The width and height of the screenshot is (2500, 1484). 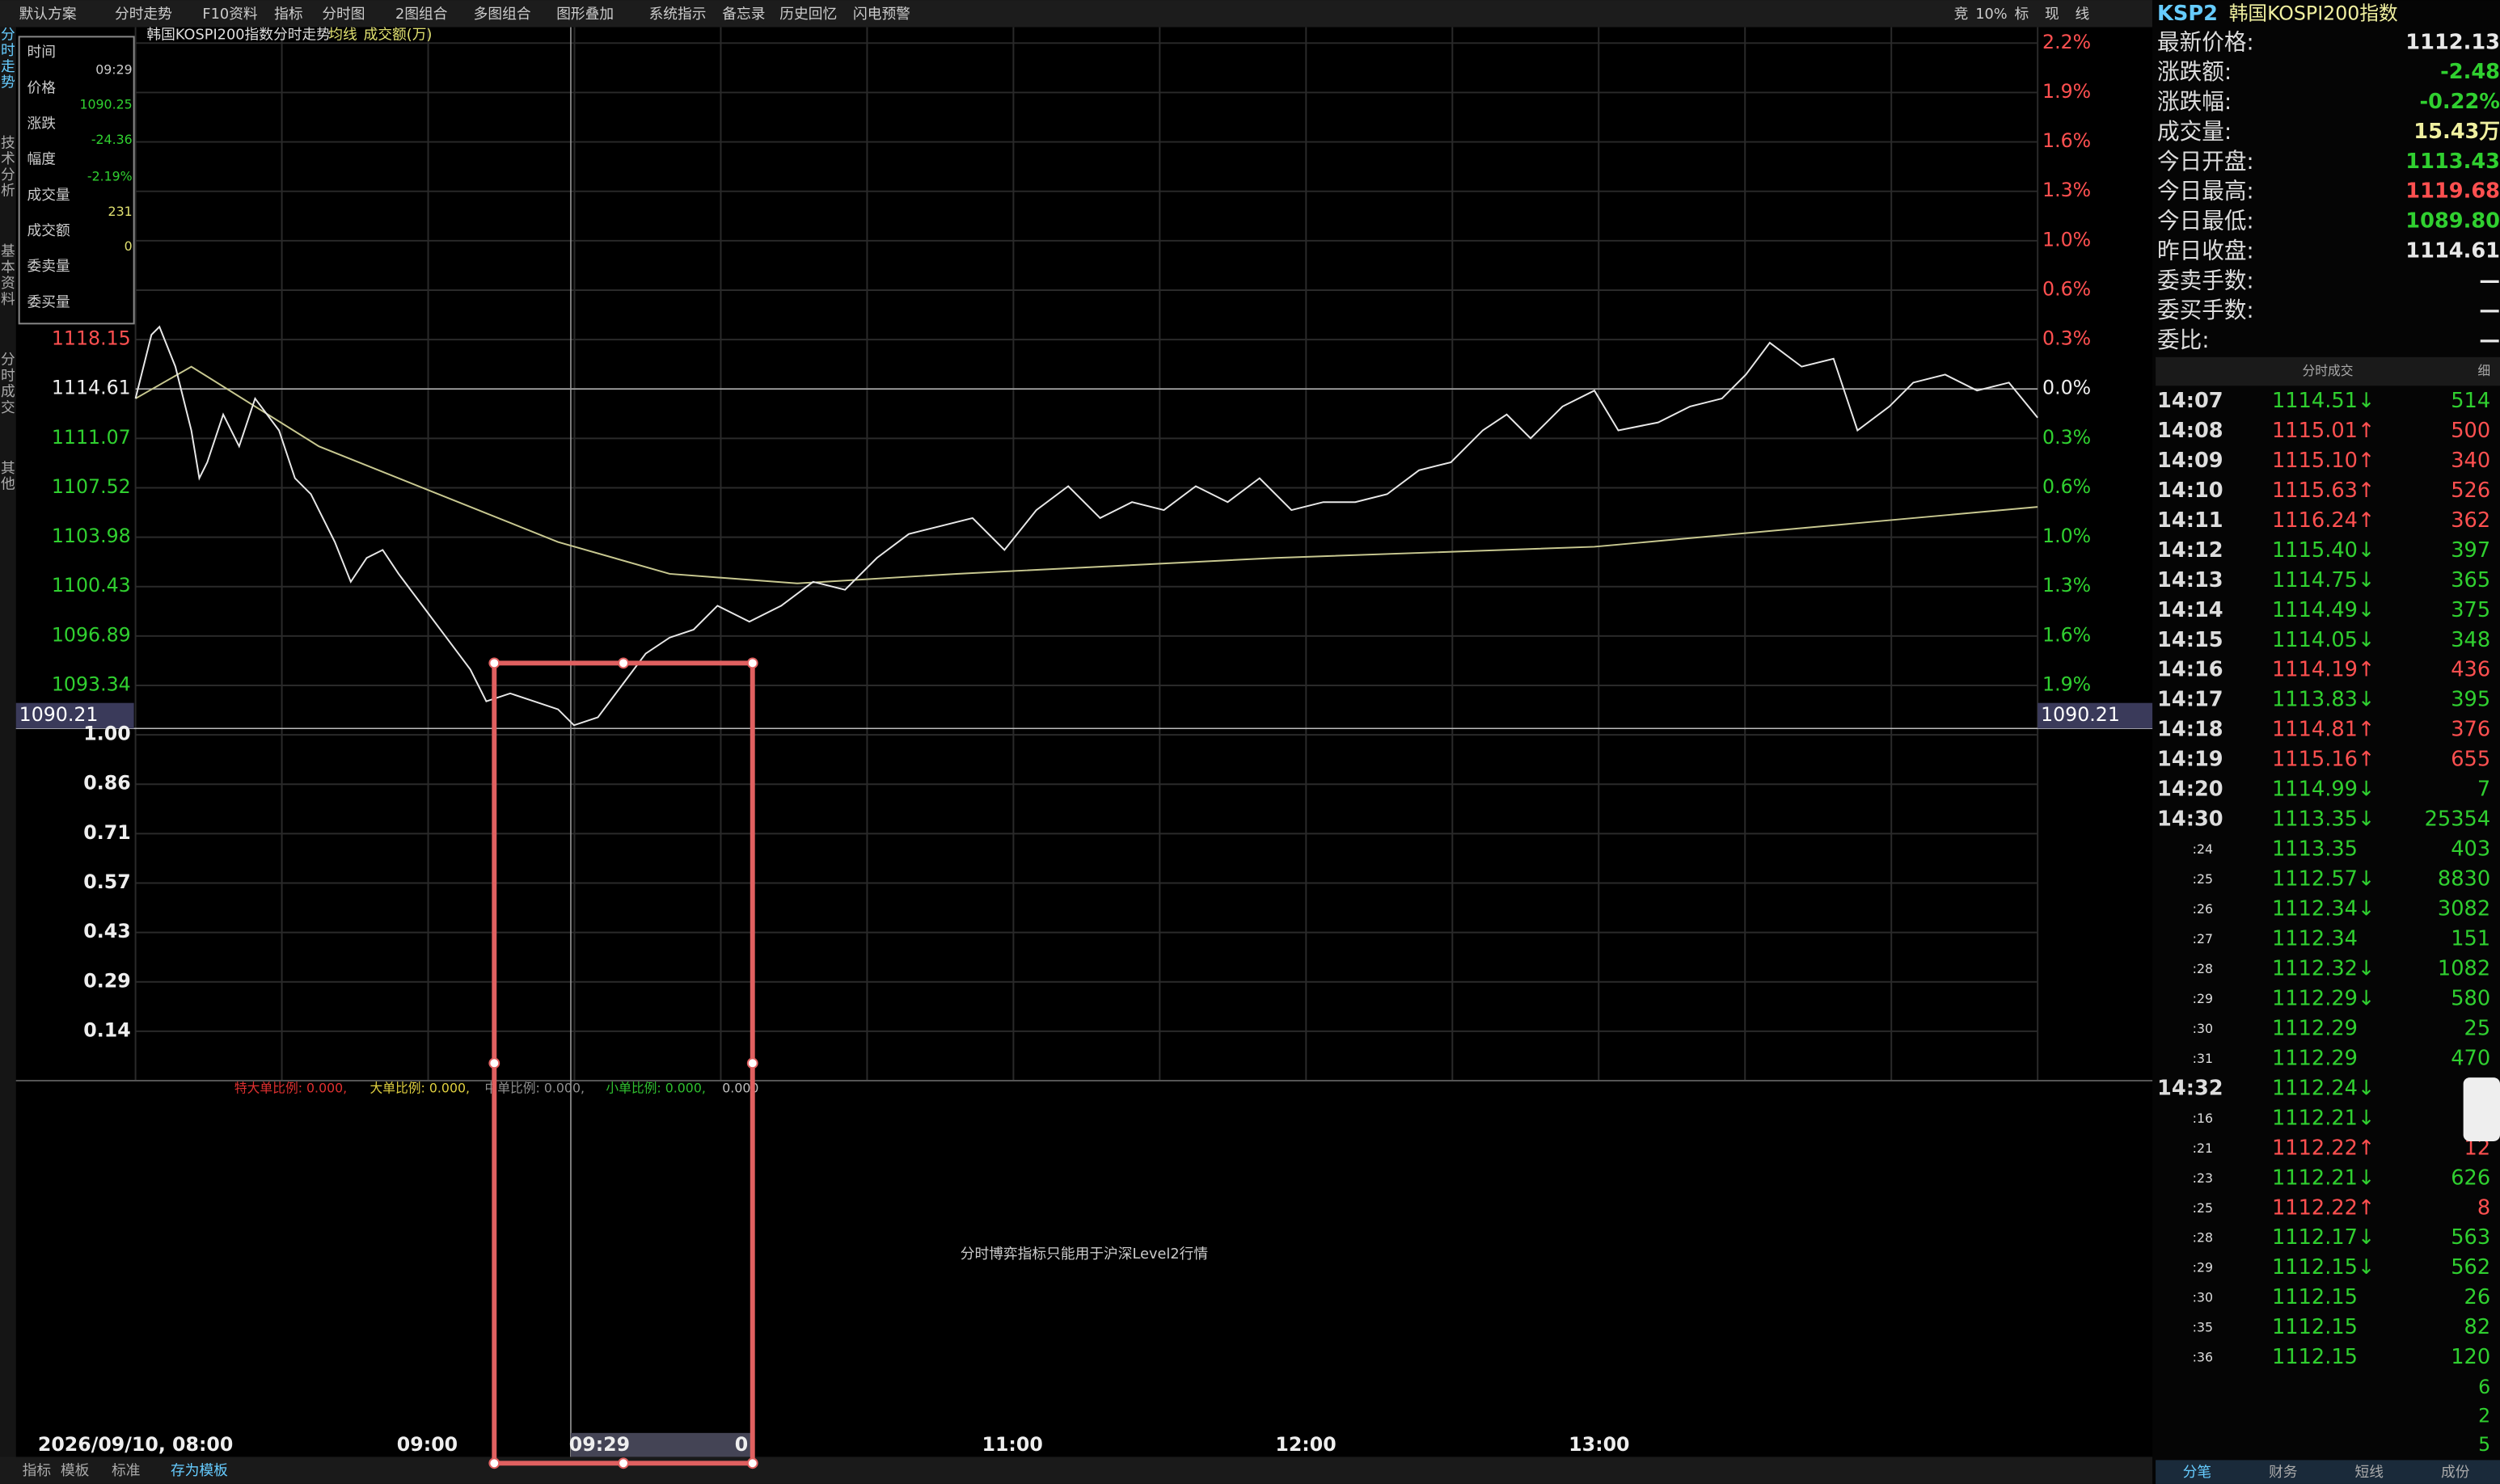 What do you see at coordinates (2459, 102) in the screenshot?
I see `quote-value: -0.22%` at bounding box center [2459, 102].